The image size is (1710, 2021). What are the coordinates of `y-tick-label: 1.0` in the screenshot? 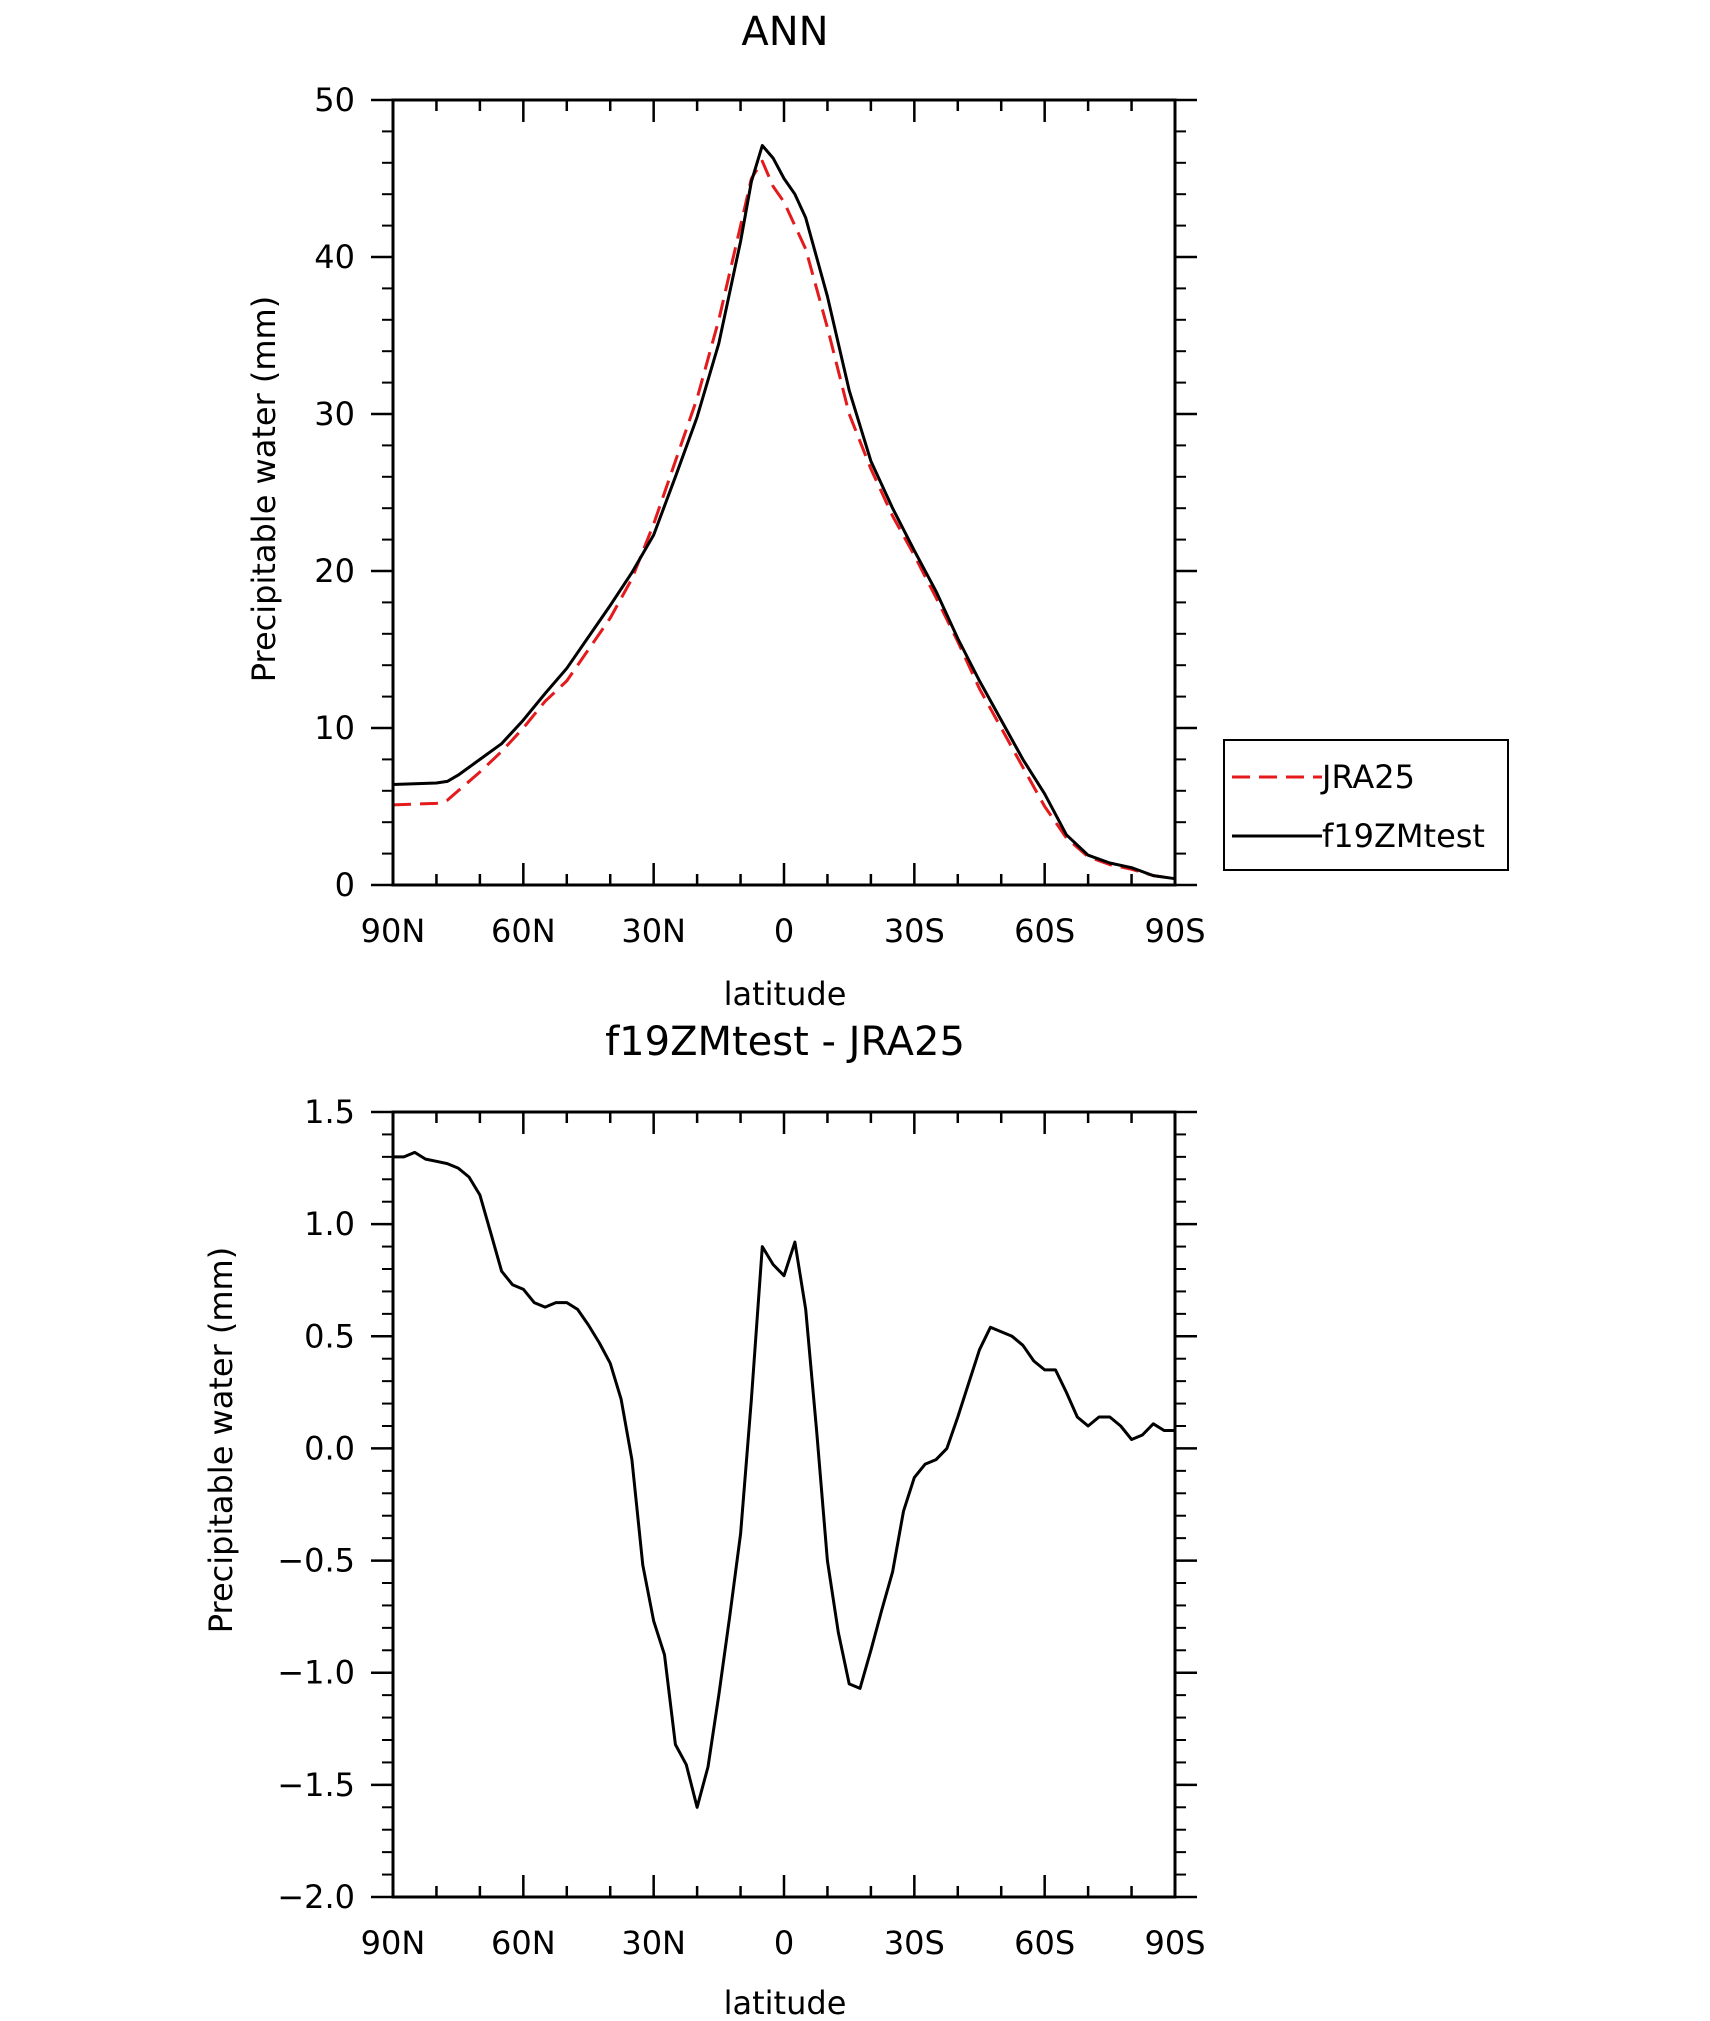 It's located at (329, 1224).